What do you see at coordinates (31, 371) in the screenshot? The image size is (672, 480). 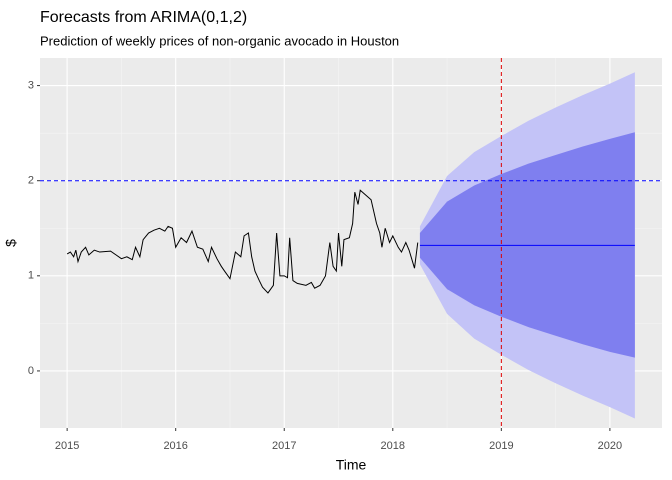 I see `y-tick-label: 0` at bounding box center [31, 371].